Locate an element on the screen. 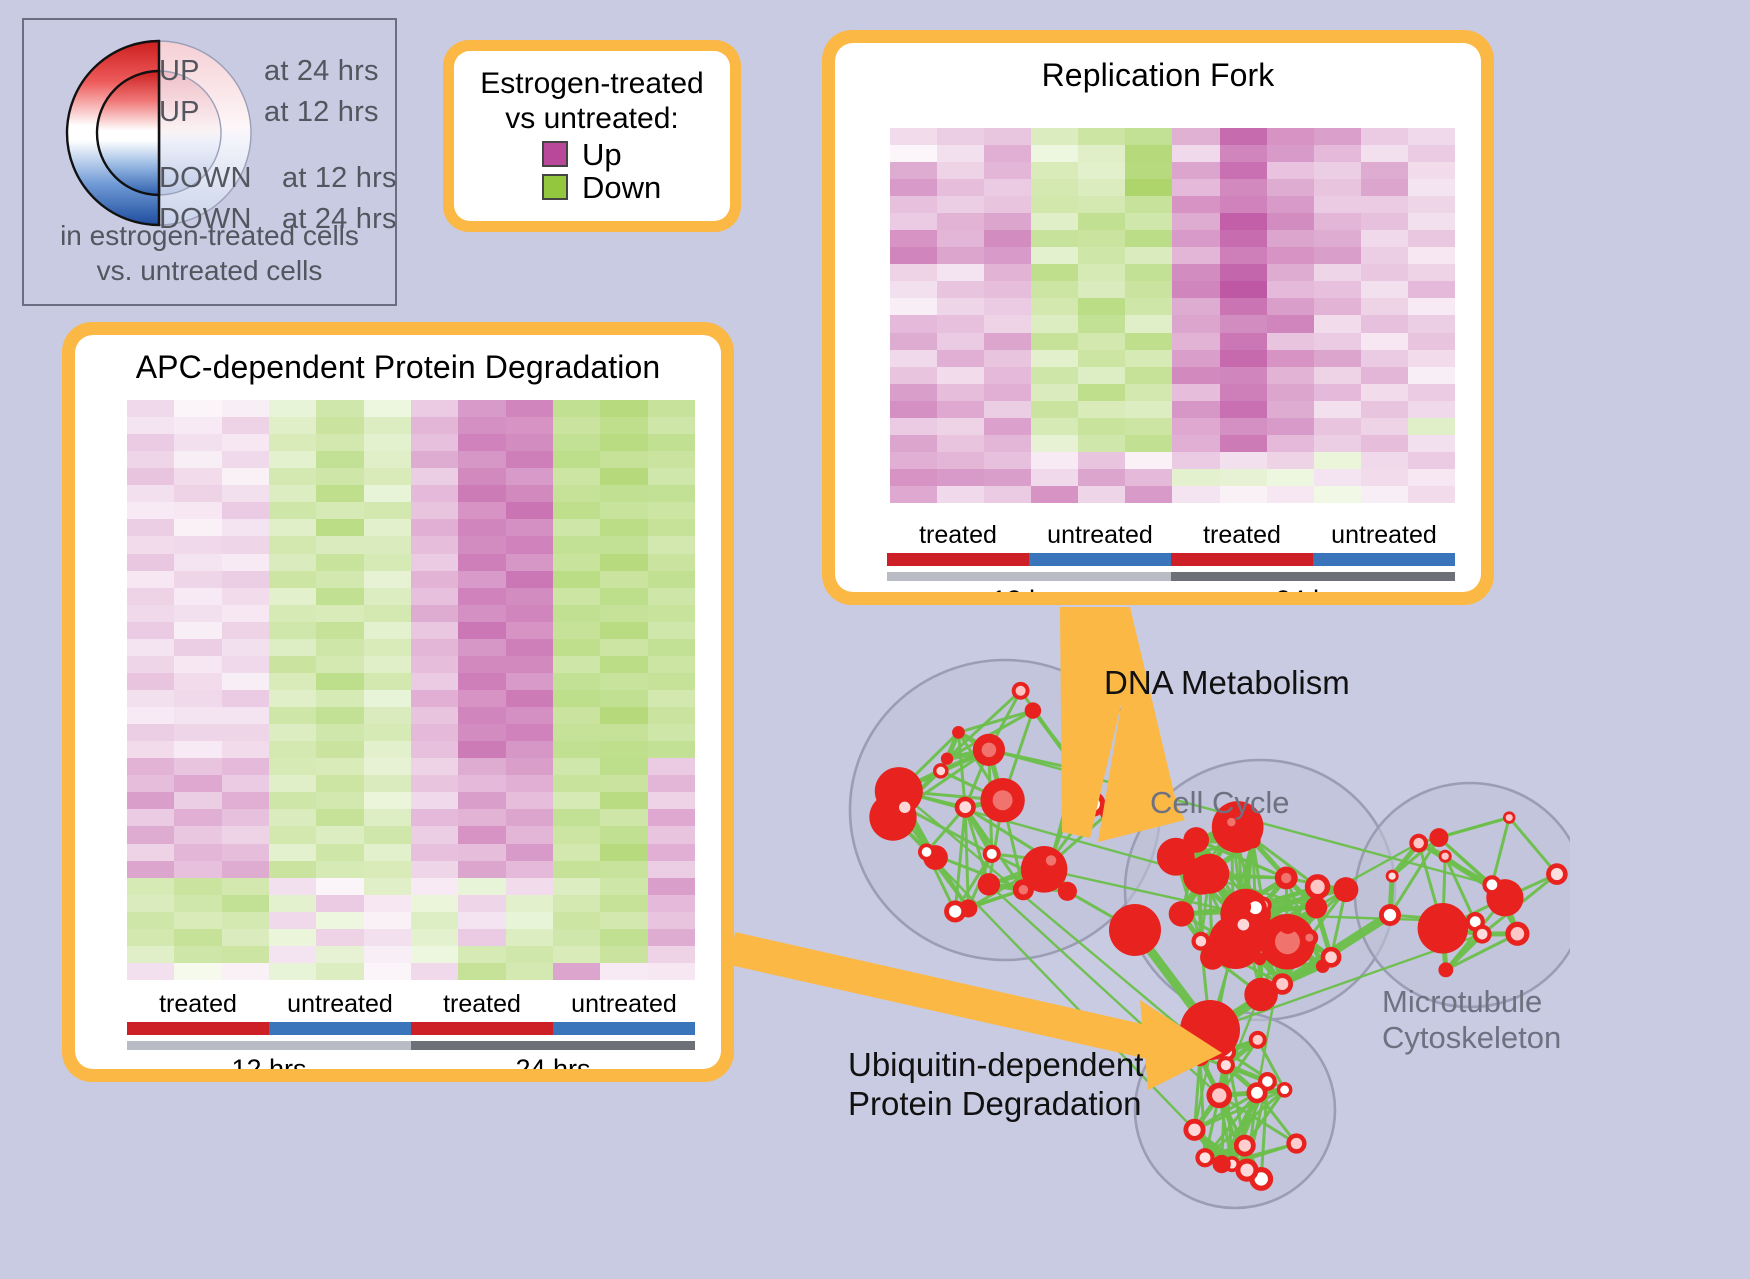 The width and height of the screenshot is (1750, 1279). time-color-bars is located at coordinates (411, 1045).